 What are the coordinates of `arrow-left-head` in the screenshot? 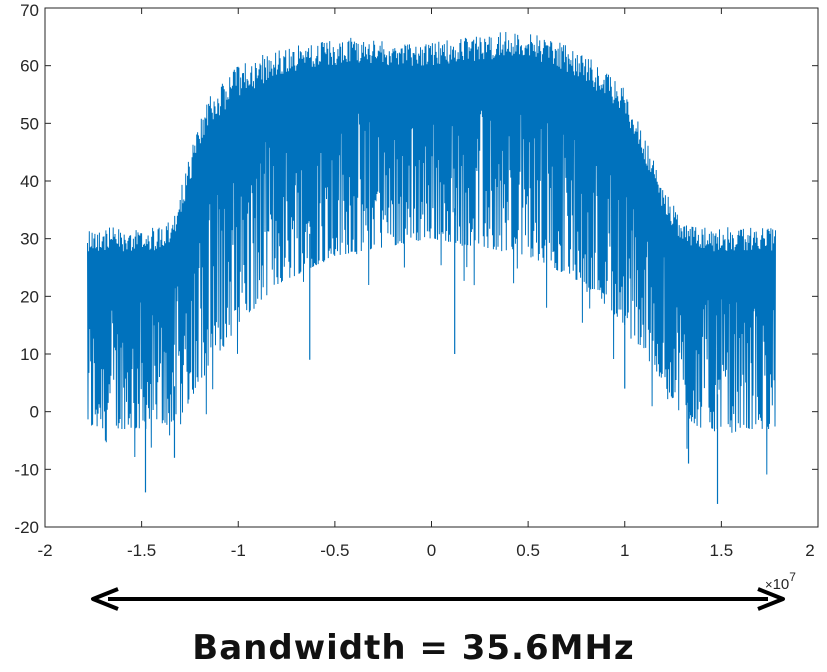 It's located at (105, 599).